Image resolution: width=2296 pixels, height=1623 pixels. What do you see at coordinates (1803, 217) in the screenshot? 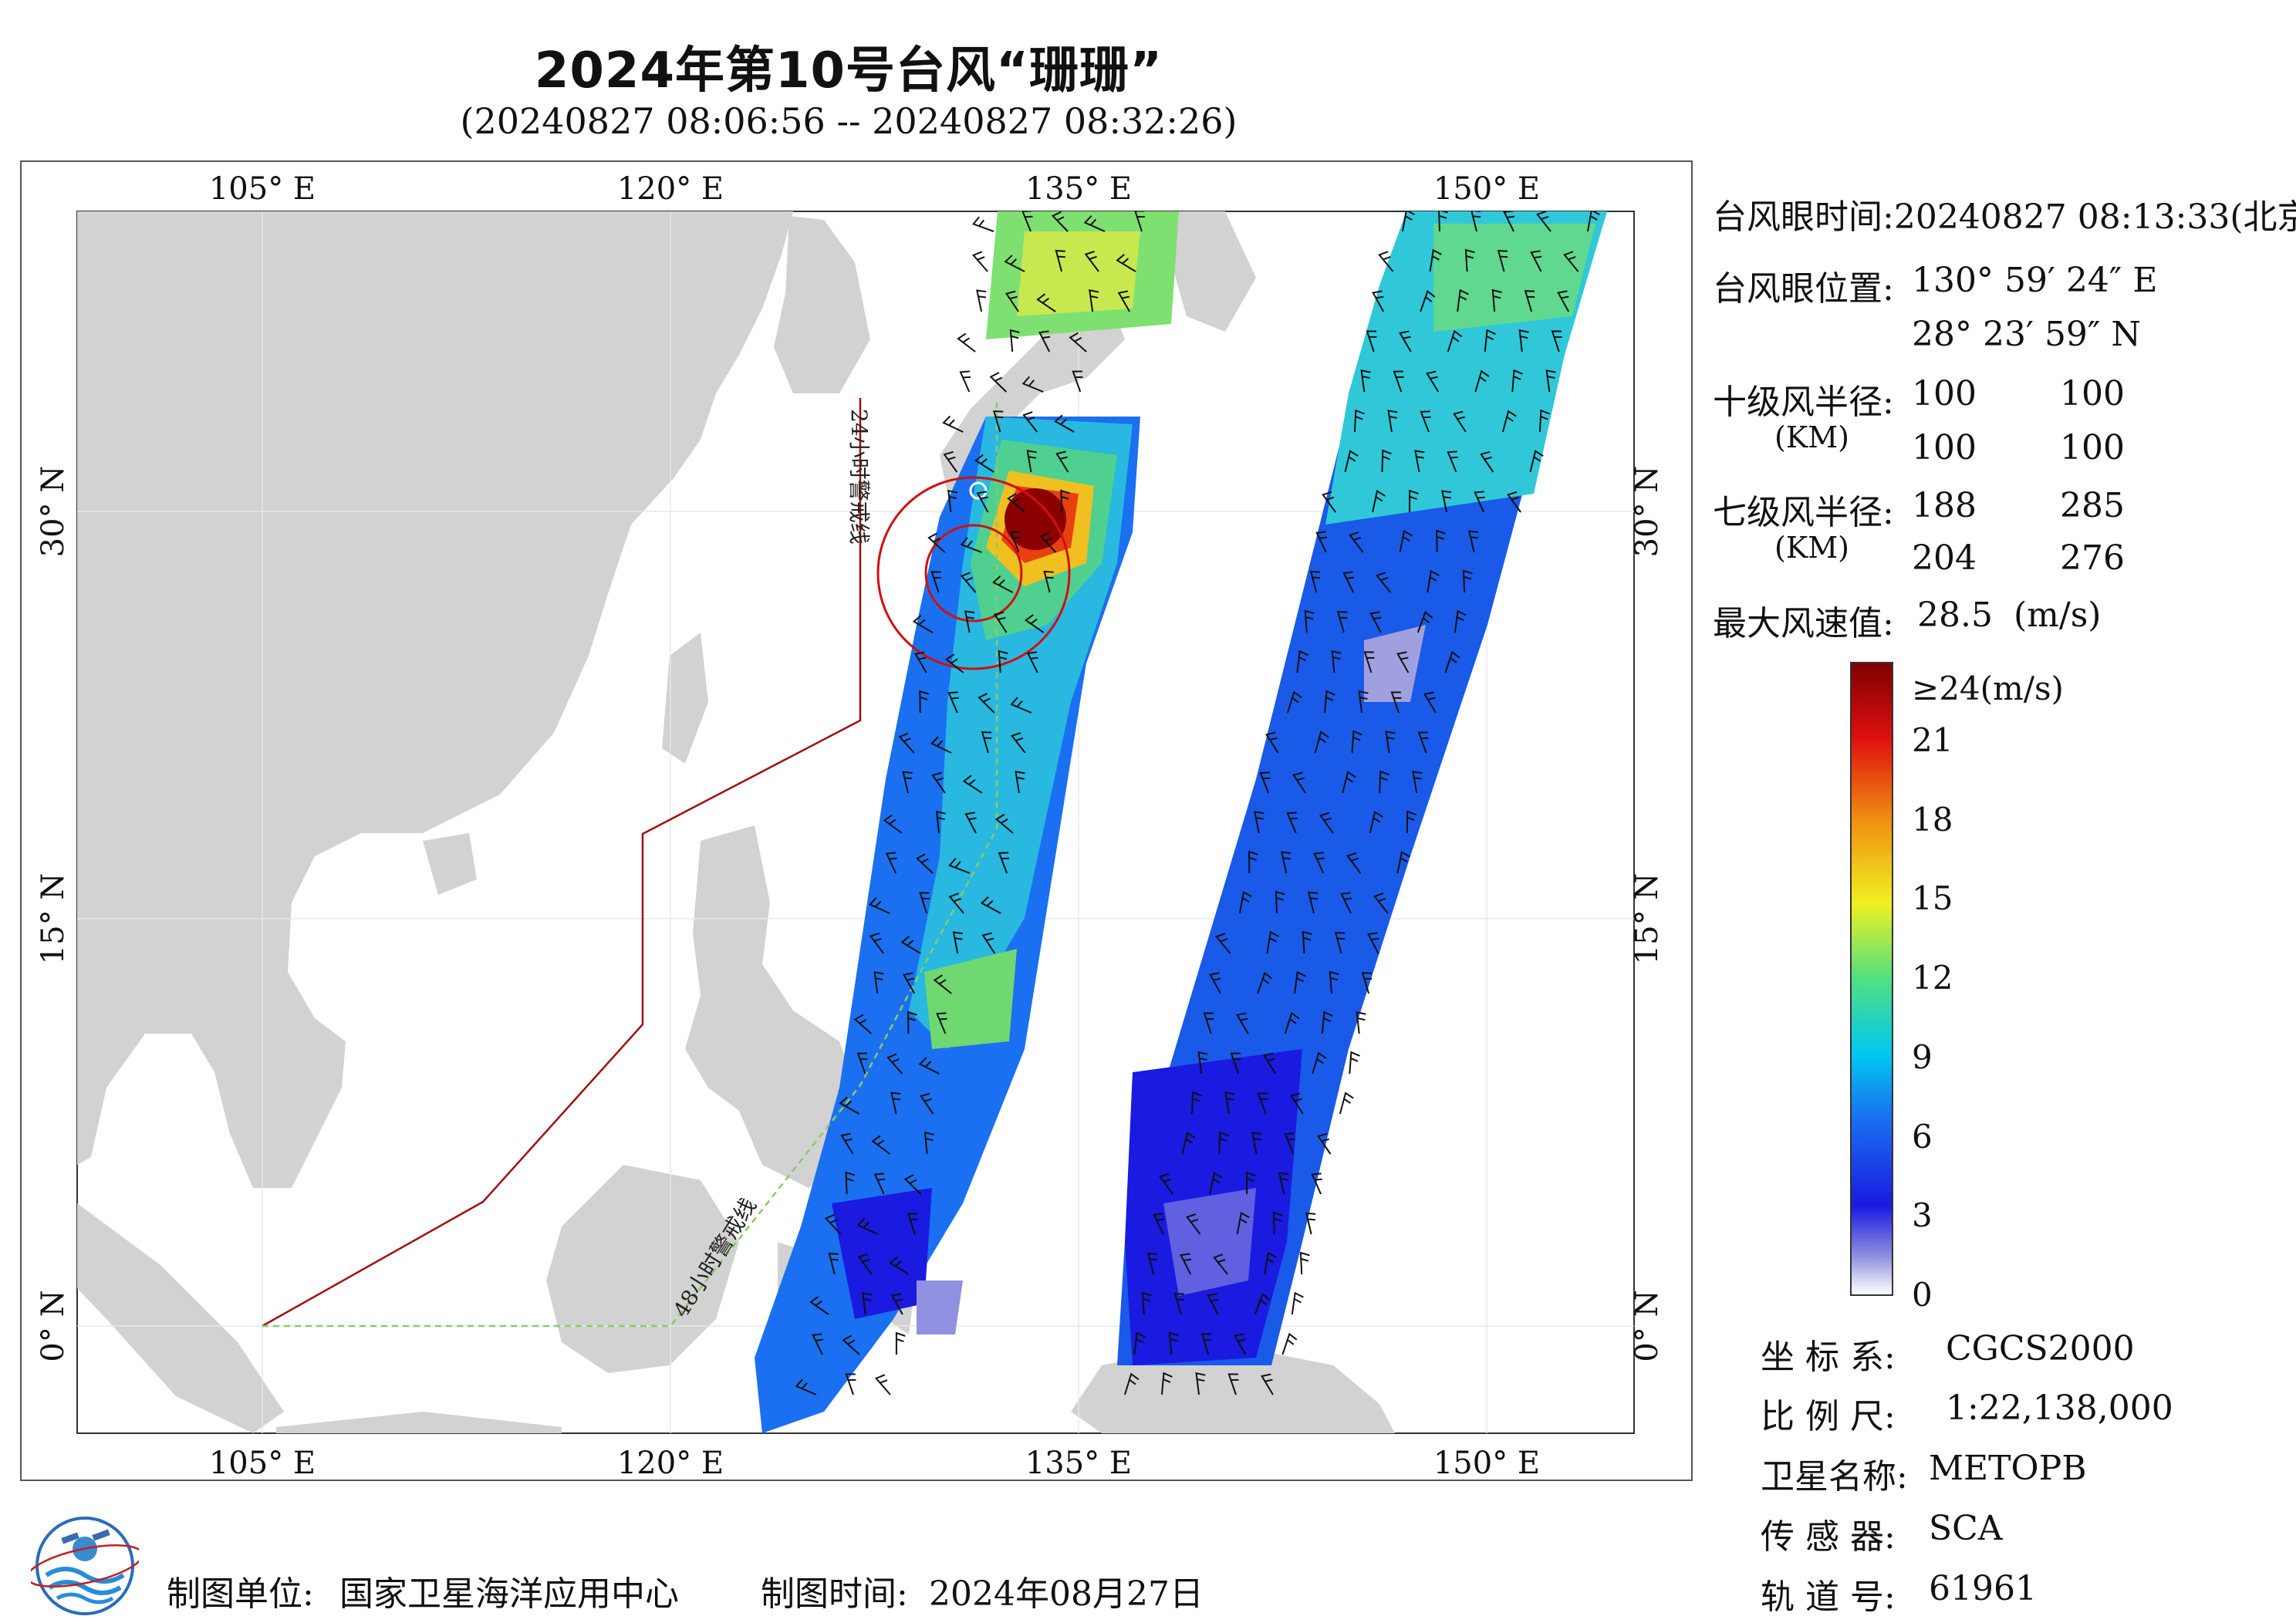
I see `eye-time-label: 台风眼时间:` at bounding box center [1803, 217].